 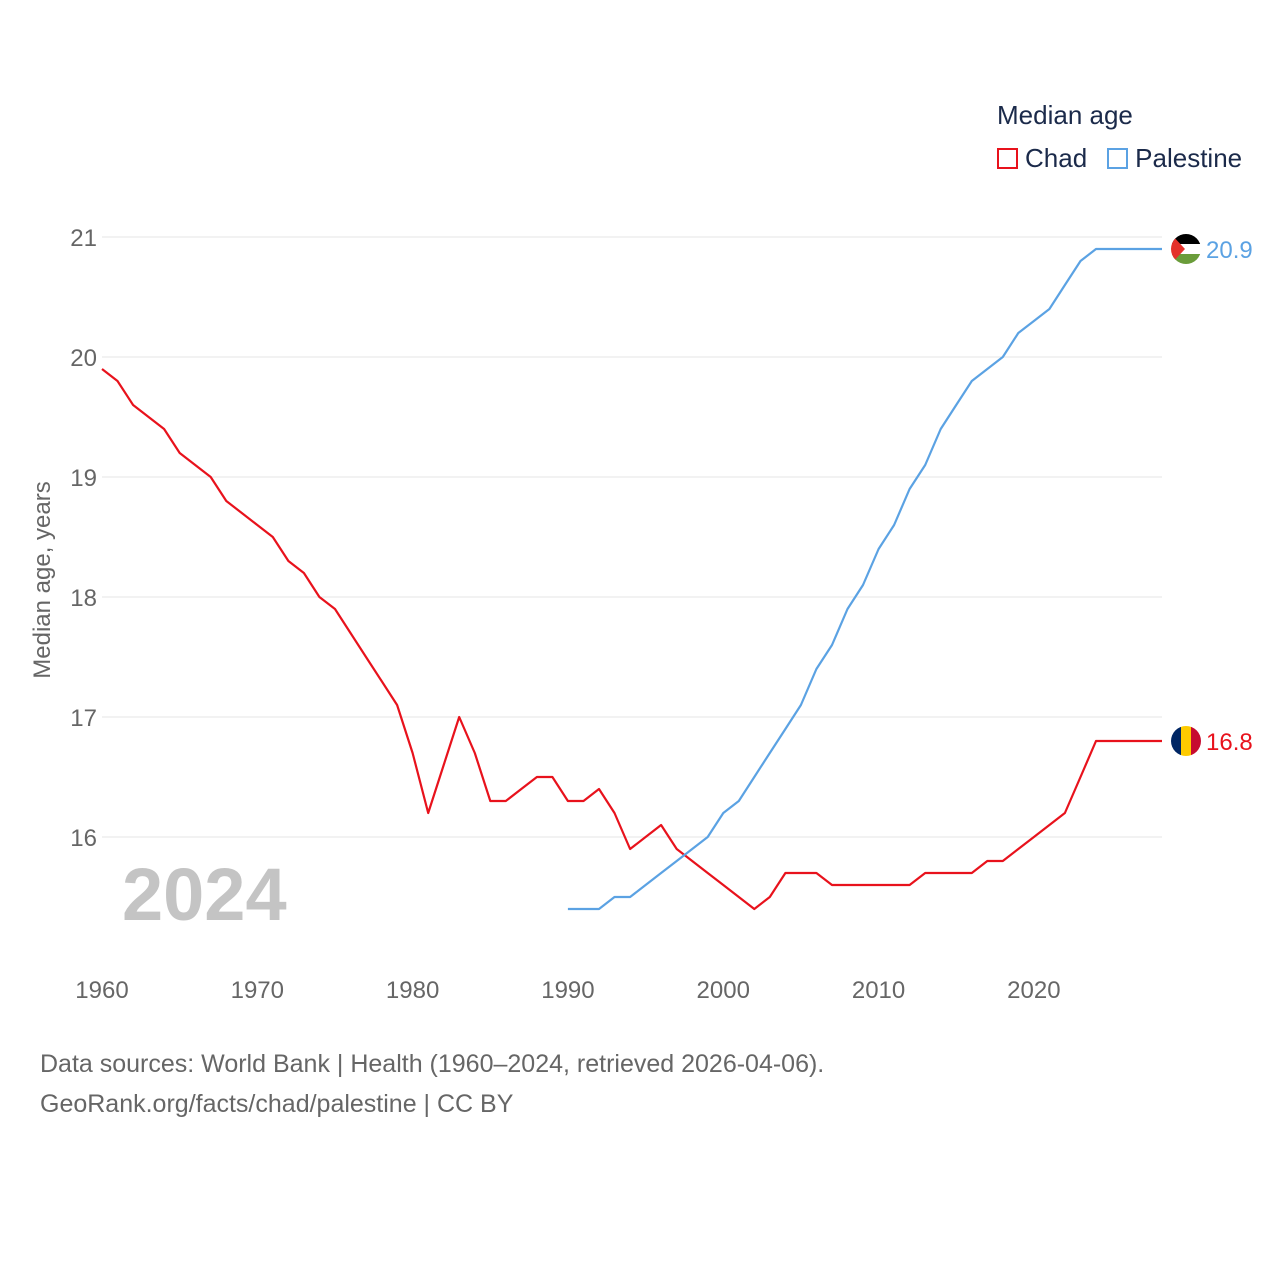 What do you see at coordinates (83, 838) in the screenshot?
I see `y-tick-label: 16` at bounding box center [83, 838].